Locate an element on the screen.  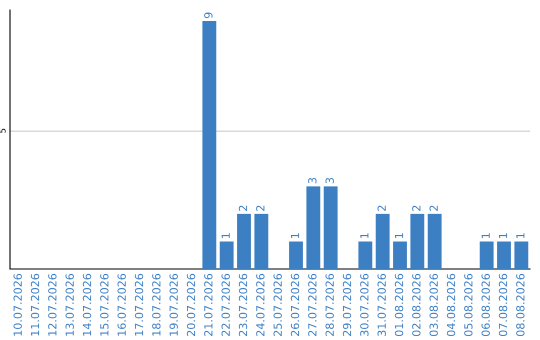
x-tick-label: 16.07.2026 is located at coordinates (121, 305).